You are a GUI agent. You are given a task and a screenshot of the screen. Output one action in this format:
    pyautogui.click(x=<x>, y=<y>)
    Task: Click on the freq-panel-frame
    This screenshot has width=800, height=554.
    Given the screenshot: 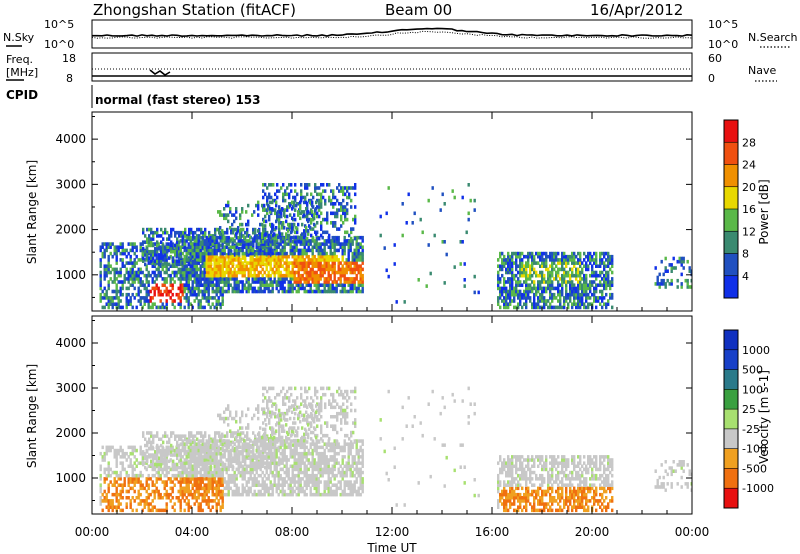 What is the action you would take?
    pyautogui.click(x=392, y=67)
    